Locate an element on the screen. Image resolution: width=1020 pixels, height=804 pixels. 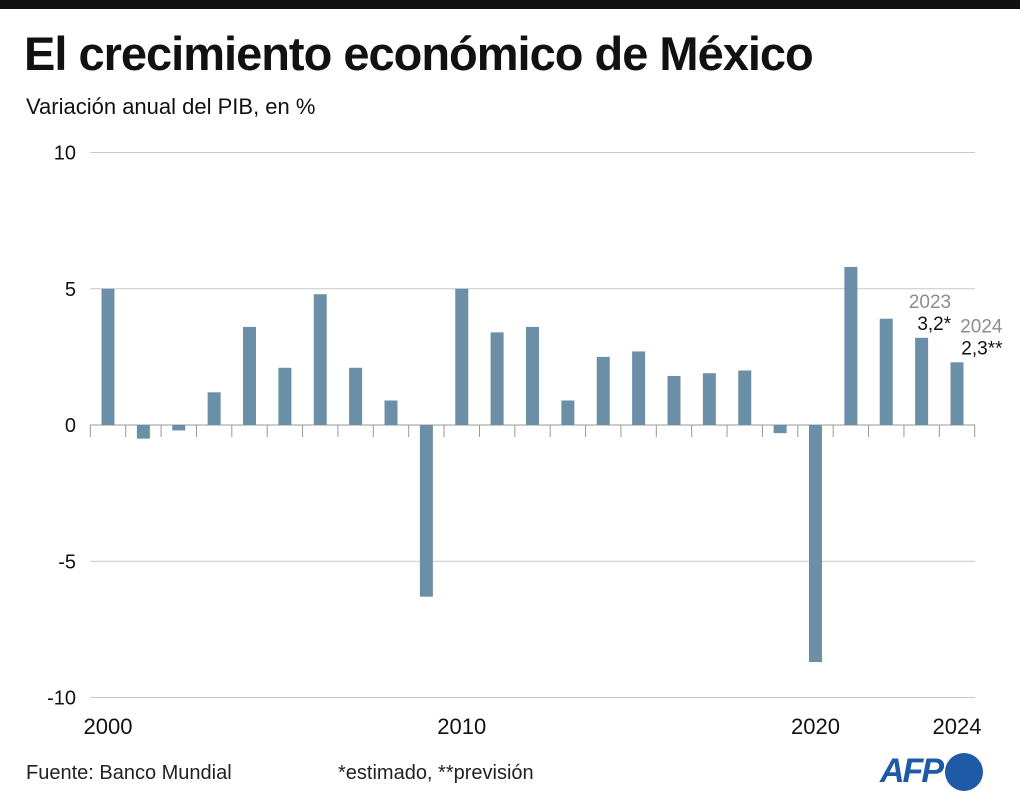
annotation-year: 2024 is located at coordinates (981, 326).